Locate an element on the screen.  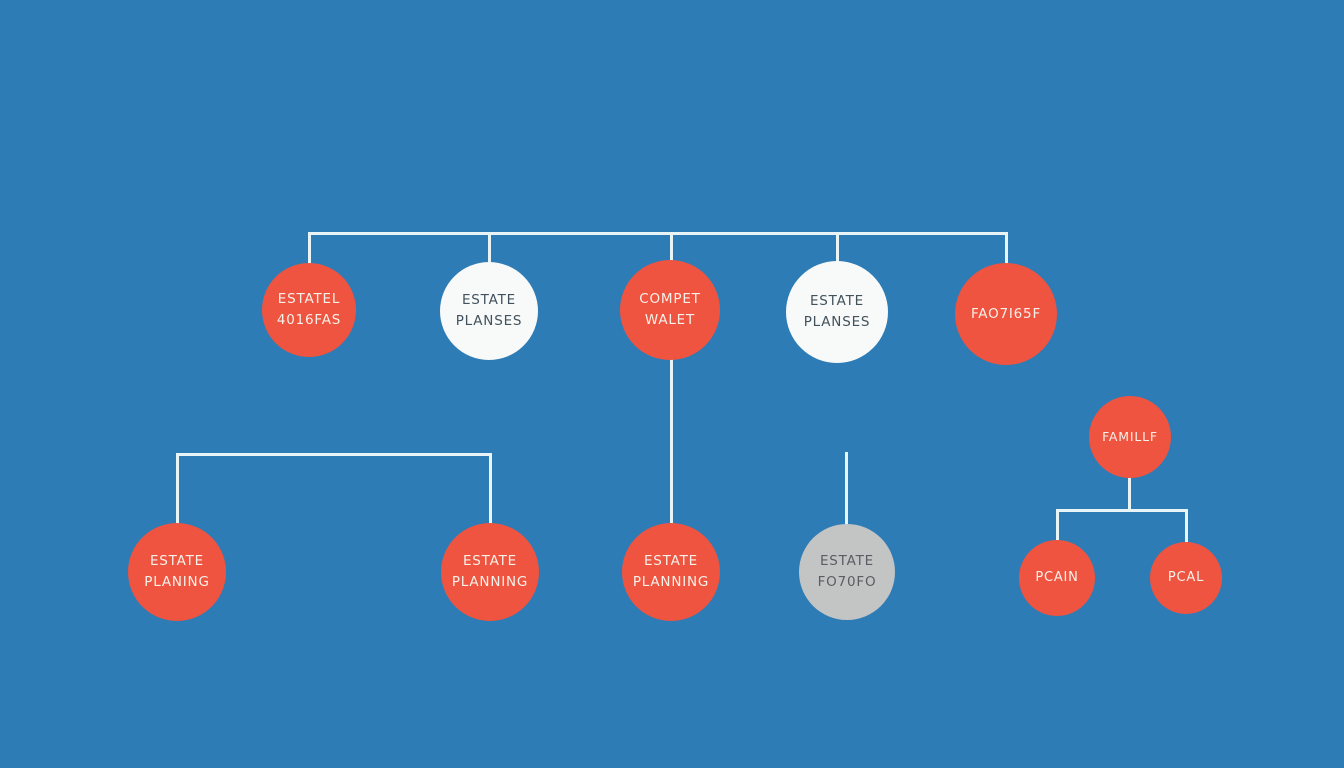
node-estate-planning-middle: ESTATE PLANNING is located at coordinates (671, 572).